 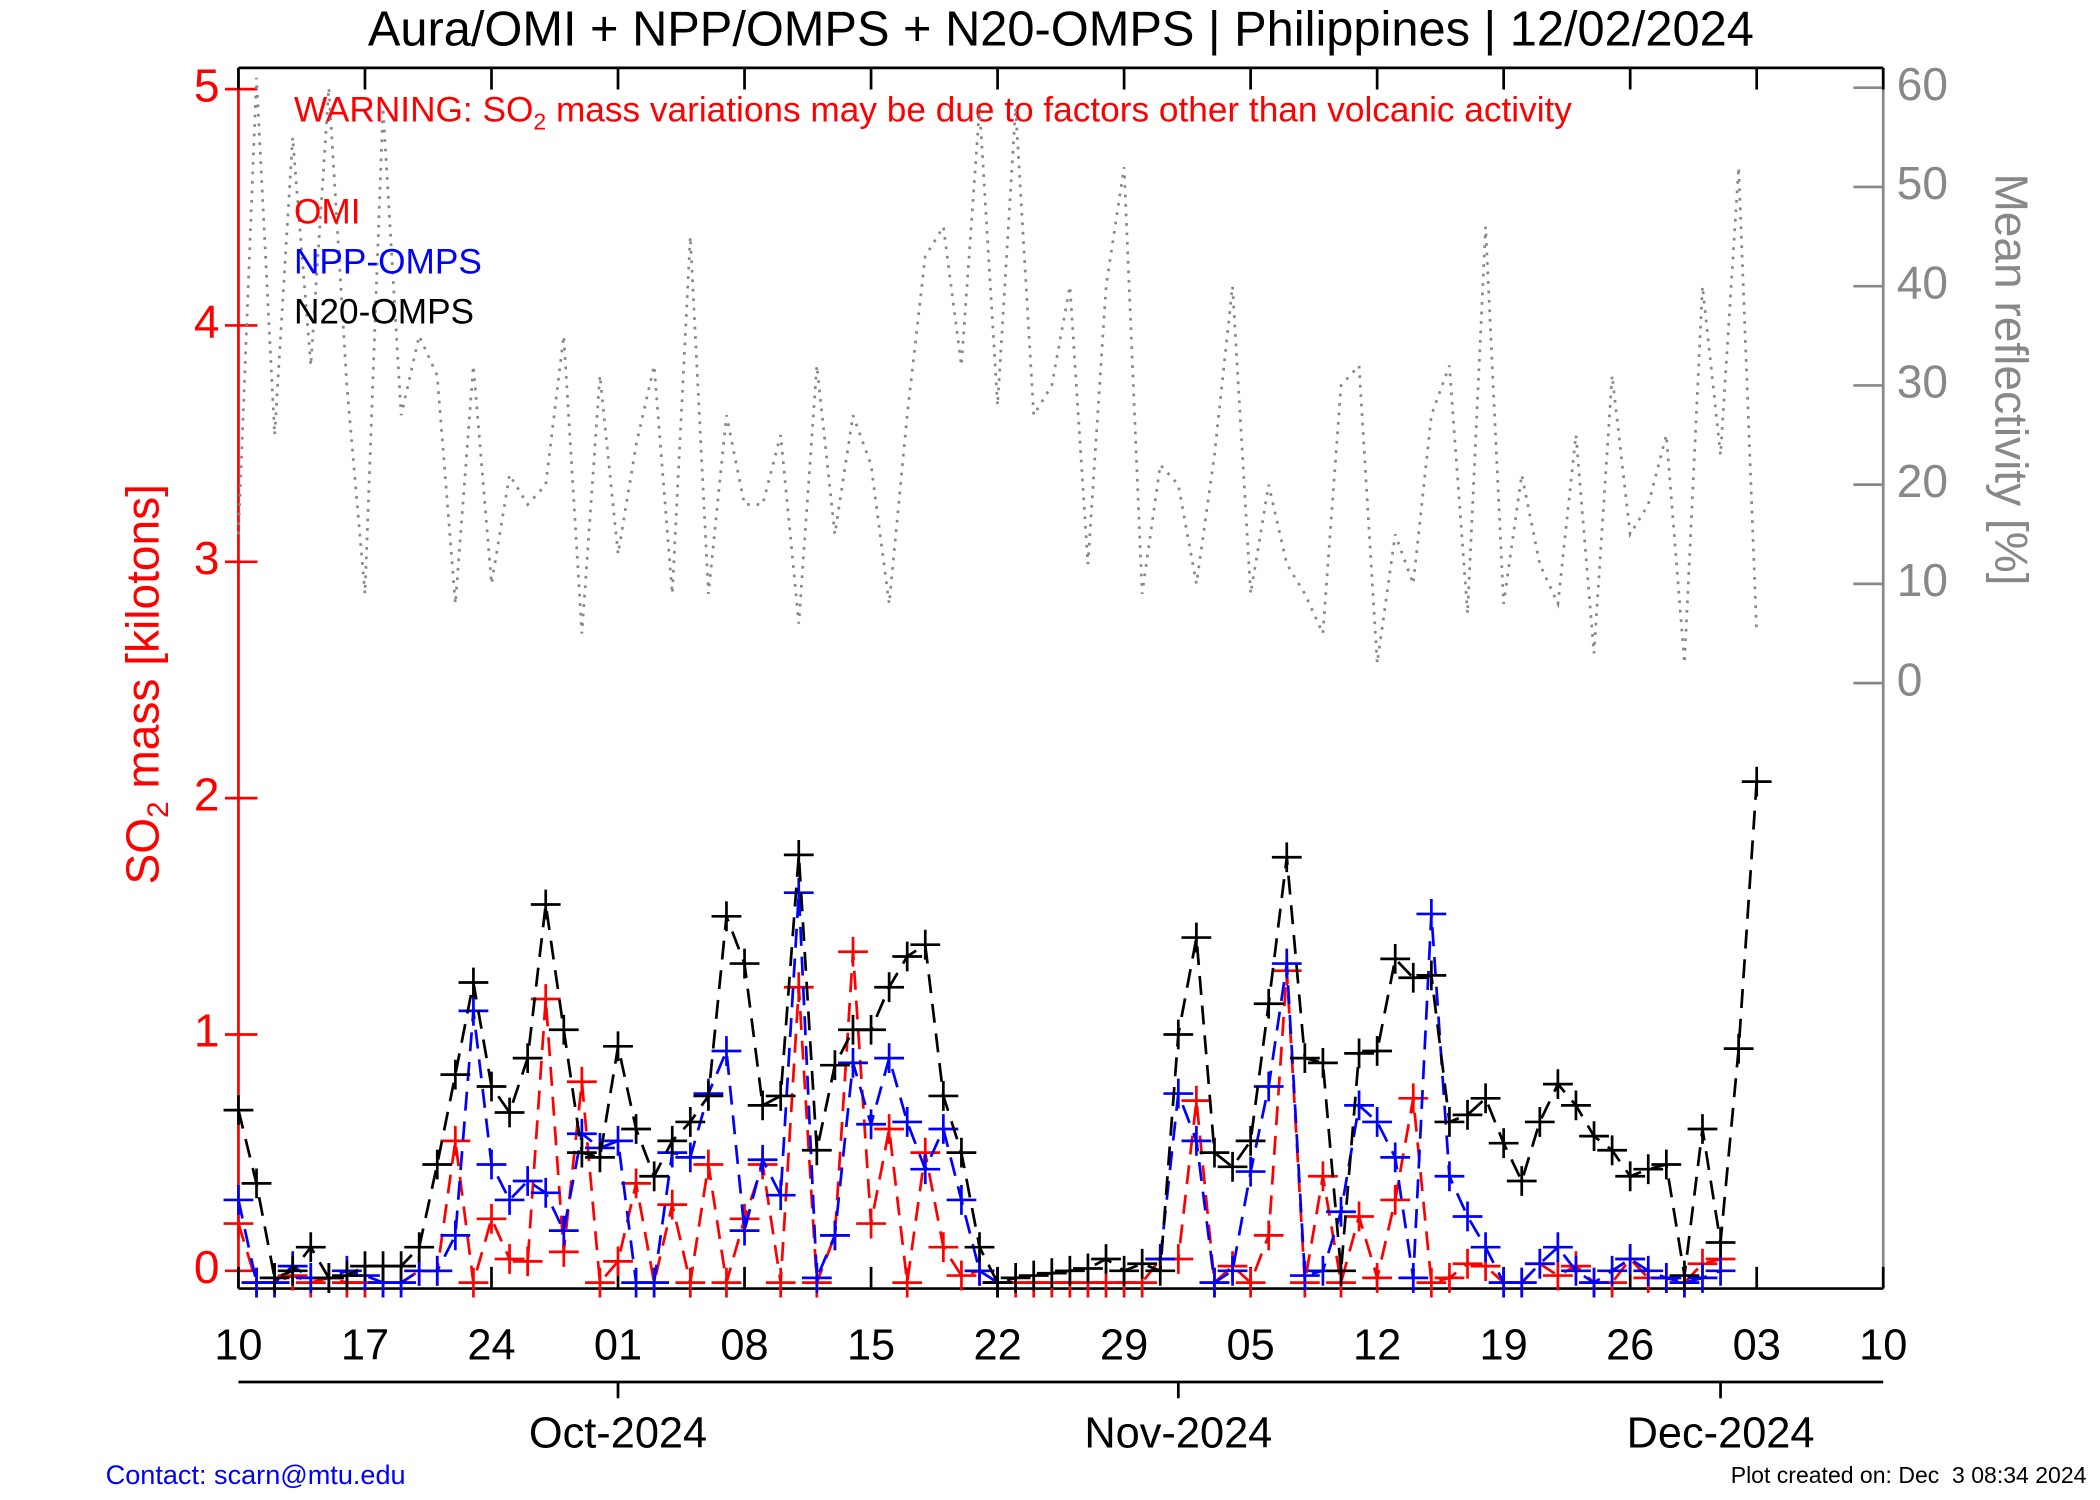 What do you see at coordinates (256, 1474) in the screenshot?
I see `contact: Contact: scarn@mtu.edu` at bounding box center [256, 1474].